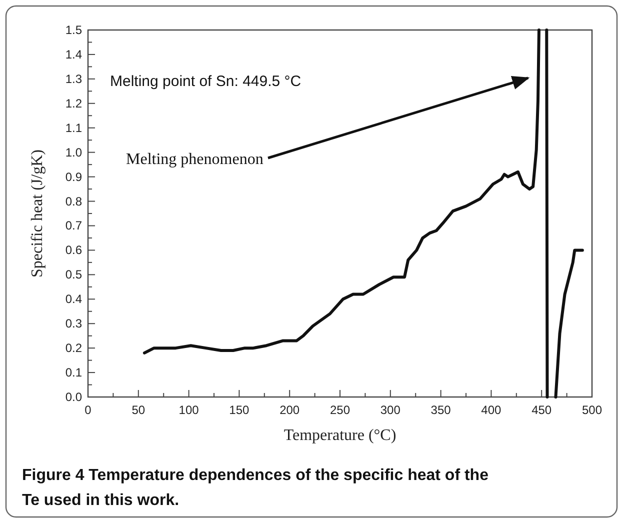 This screenshot has height=523, width=623. What do you see at coordinates (73, 250) in the screenshot?
I see `y-tick-label: 0.6` at bounding box center [73, 250].